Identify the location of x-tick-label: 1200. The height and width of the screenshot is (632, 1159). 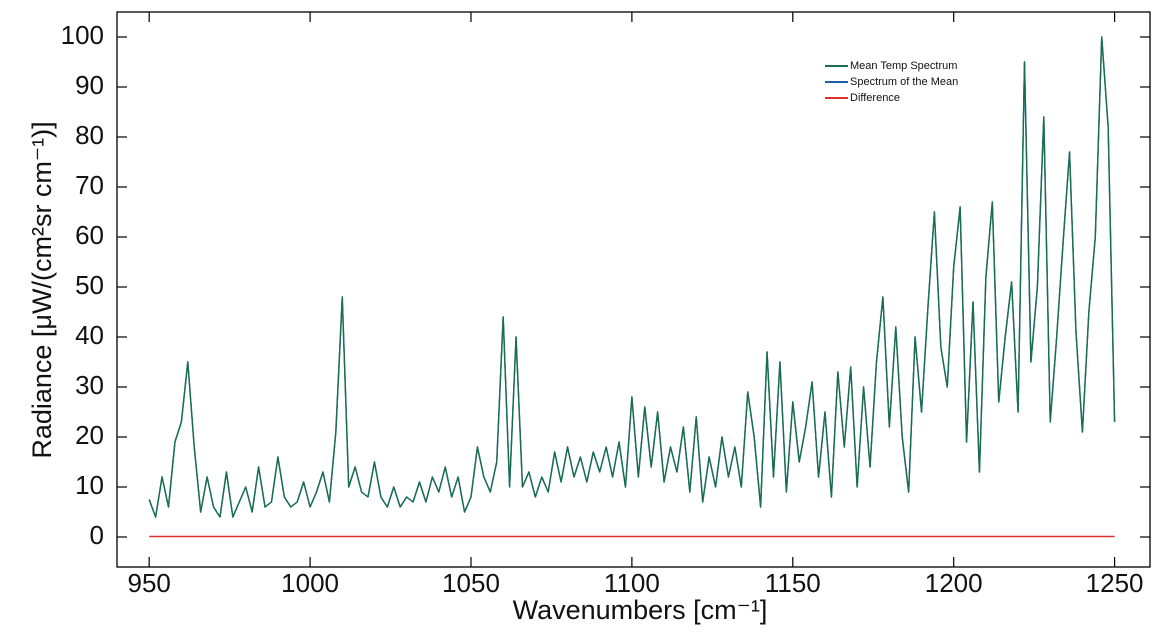
(954, 583).